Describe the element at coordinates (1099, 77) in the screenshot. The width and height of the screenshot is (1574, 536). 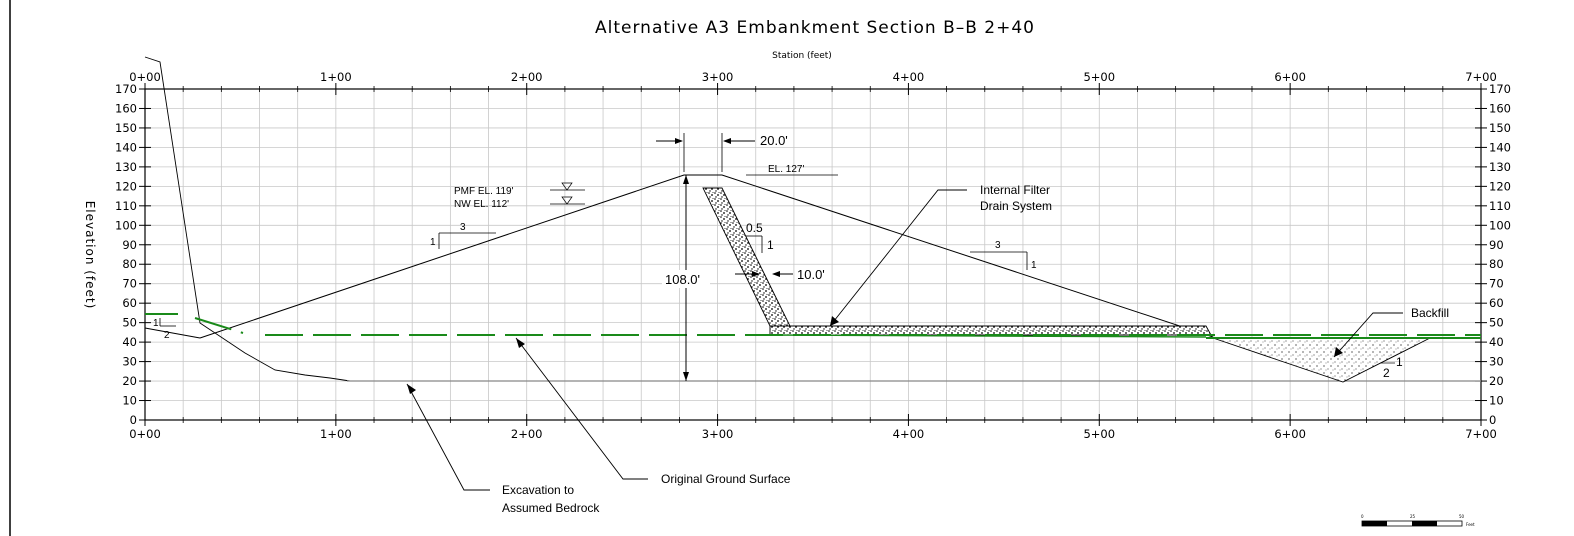
I see `x-tick-label-top: 5+00` at that location.